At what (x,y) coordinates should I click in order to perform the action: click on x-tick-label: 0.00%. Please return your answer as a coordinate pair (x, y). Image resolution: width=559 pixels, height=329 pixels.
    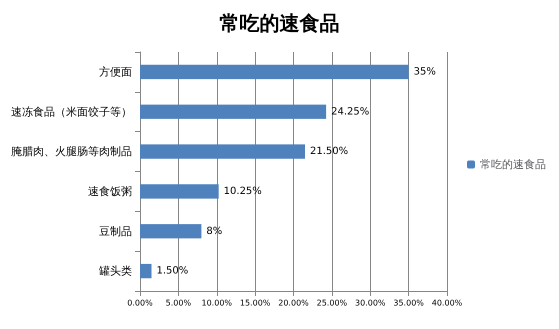
    Looking at the image, I should click on (140, 303).